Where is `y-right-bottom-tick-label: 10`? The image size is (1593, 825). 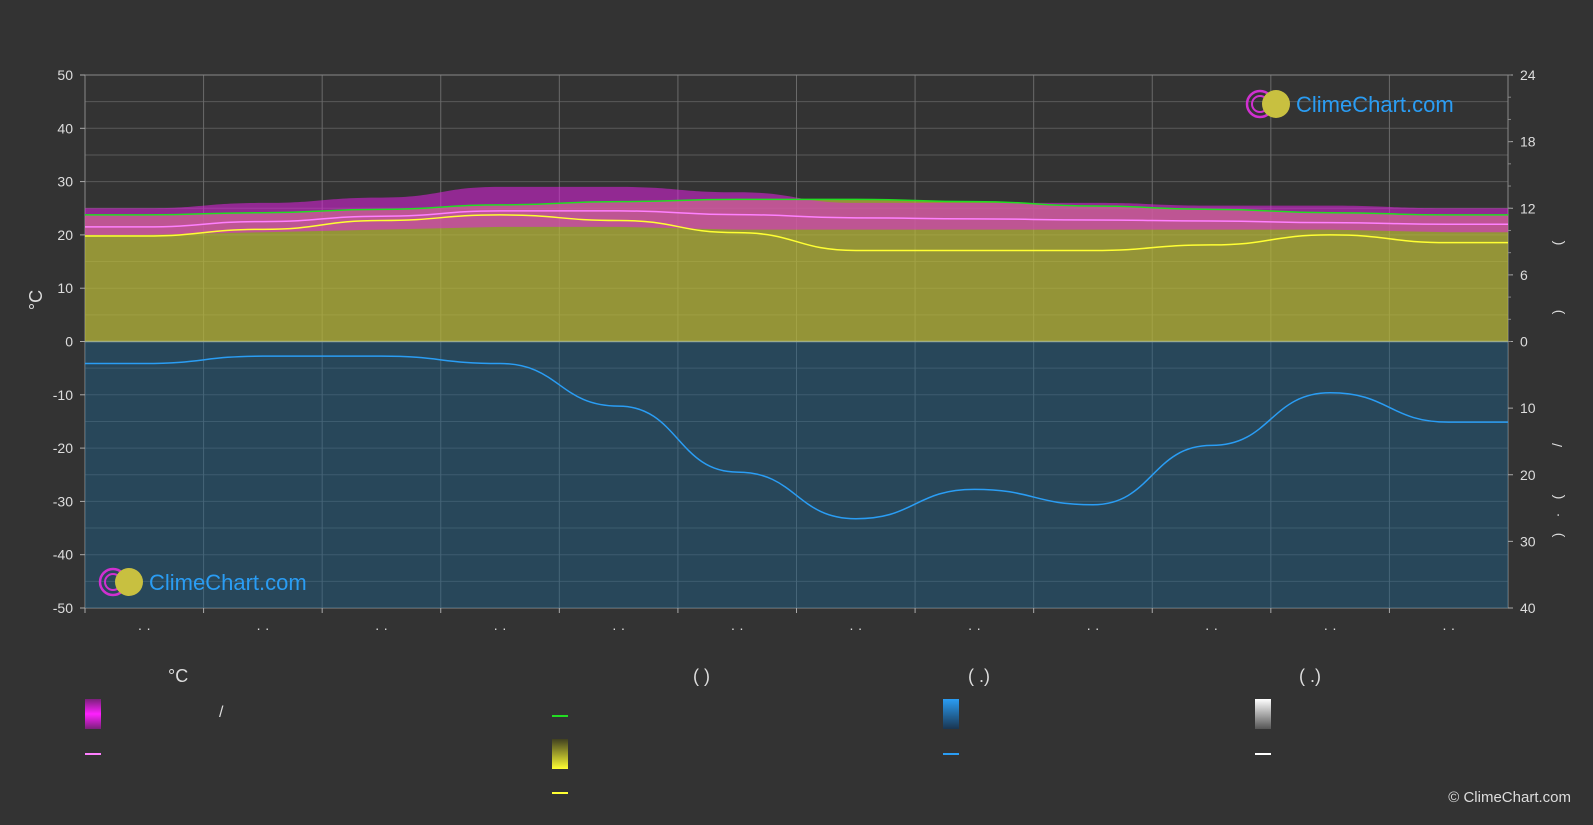
y-right-bottom-tick-label: 10 is located at coordinates (1528, 408).